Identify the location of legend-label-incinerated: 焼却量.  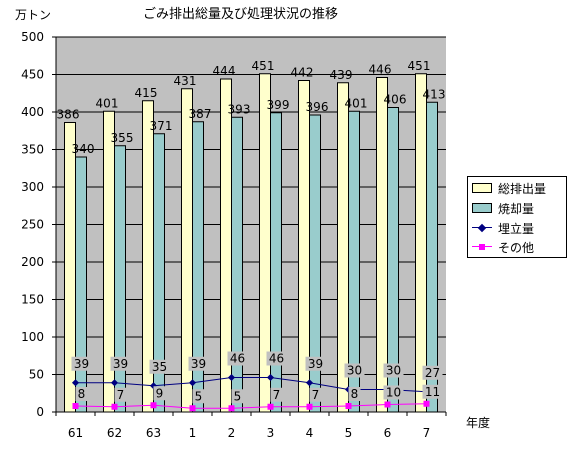
(516, 208).